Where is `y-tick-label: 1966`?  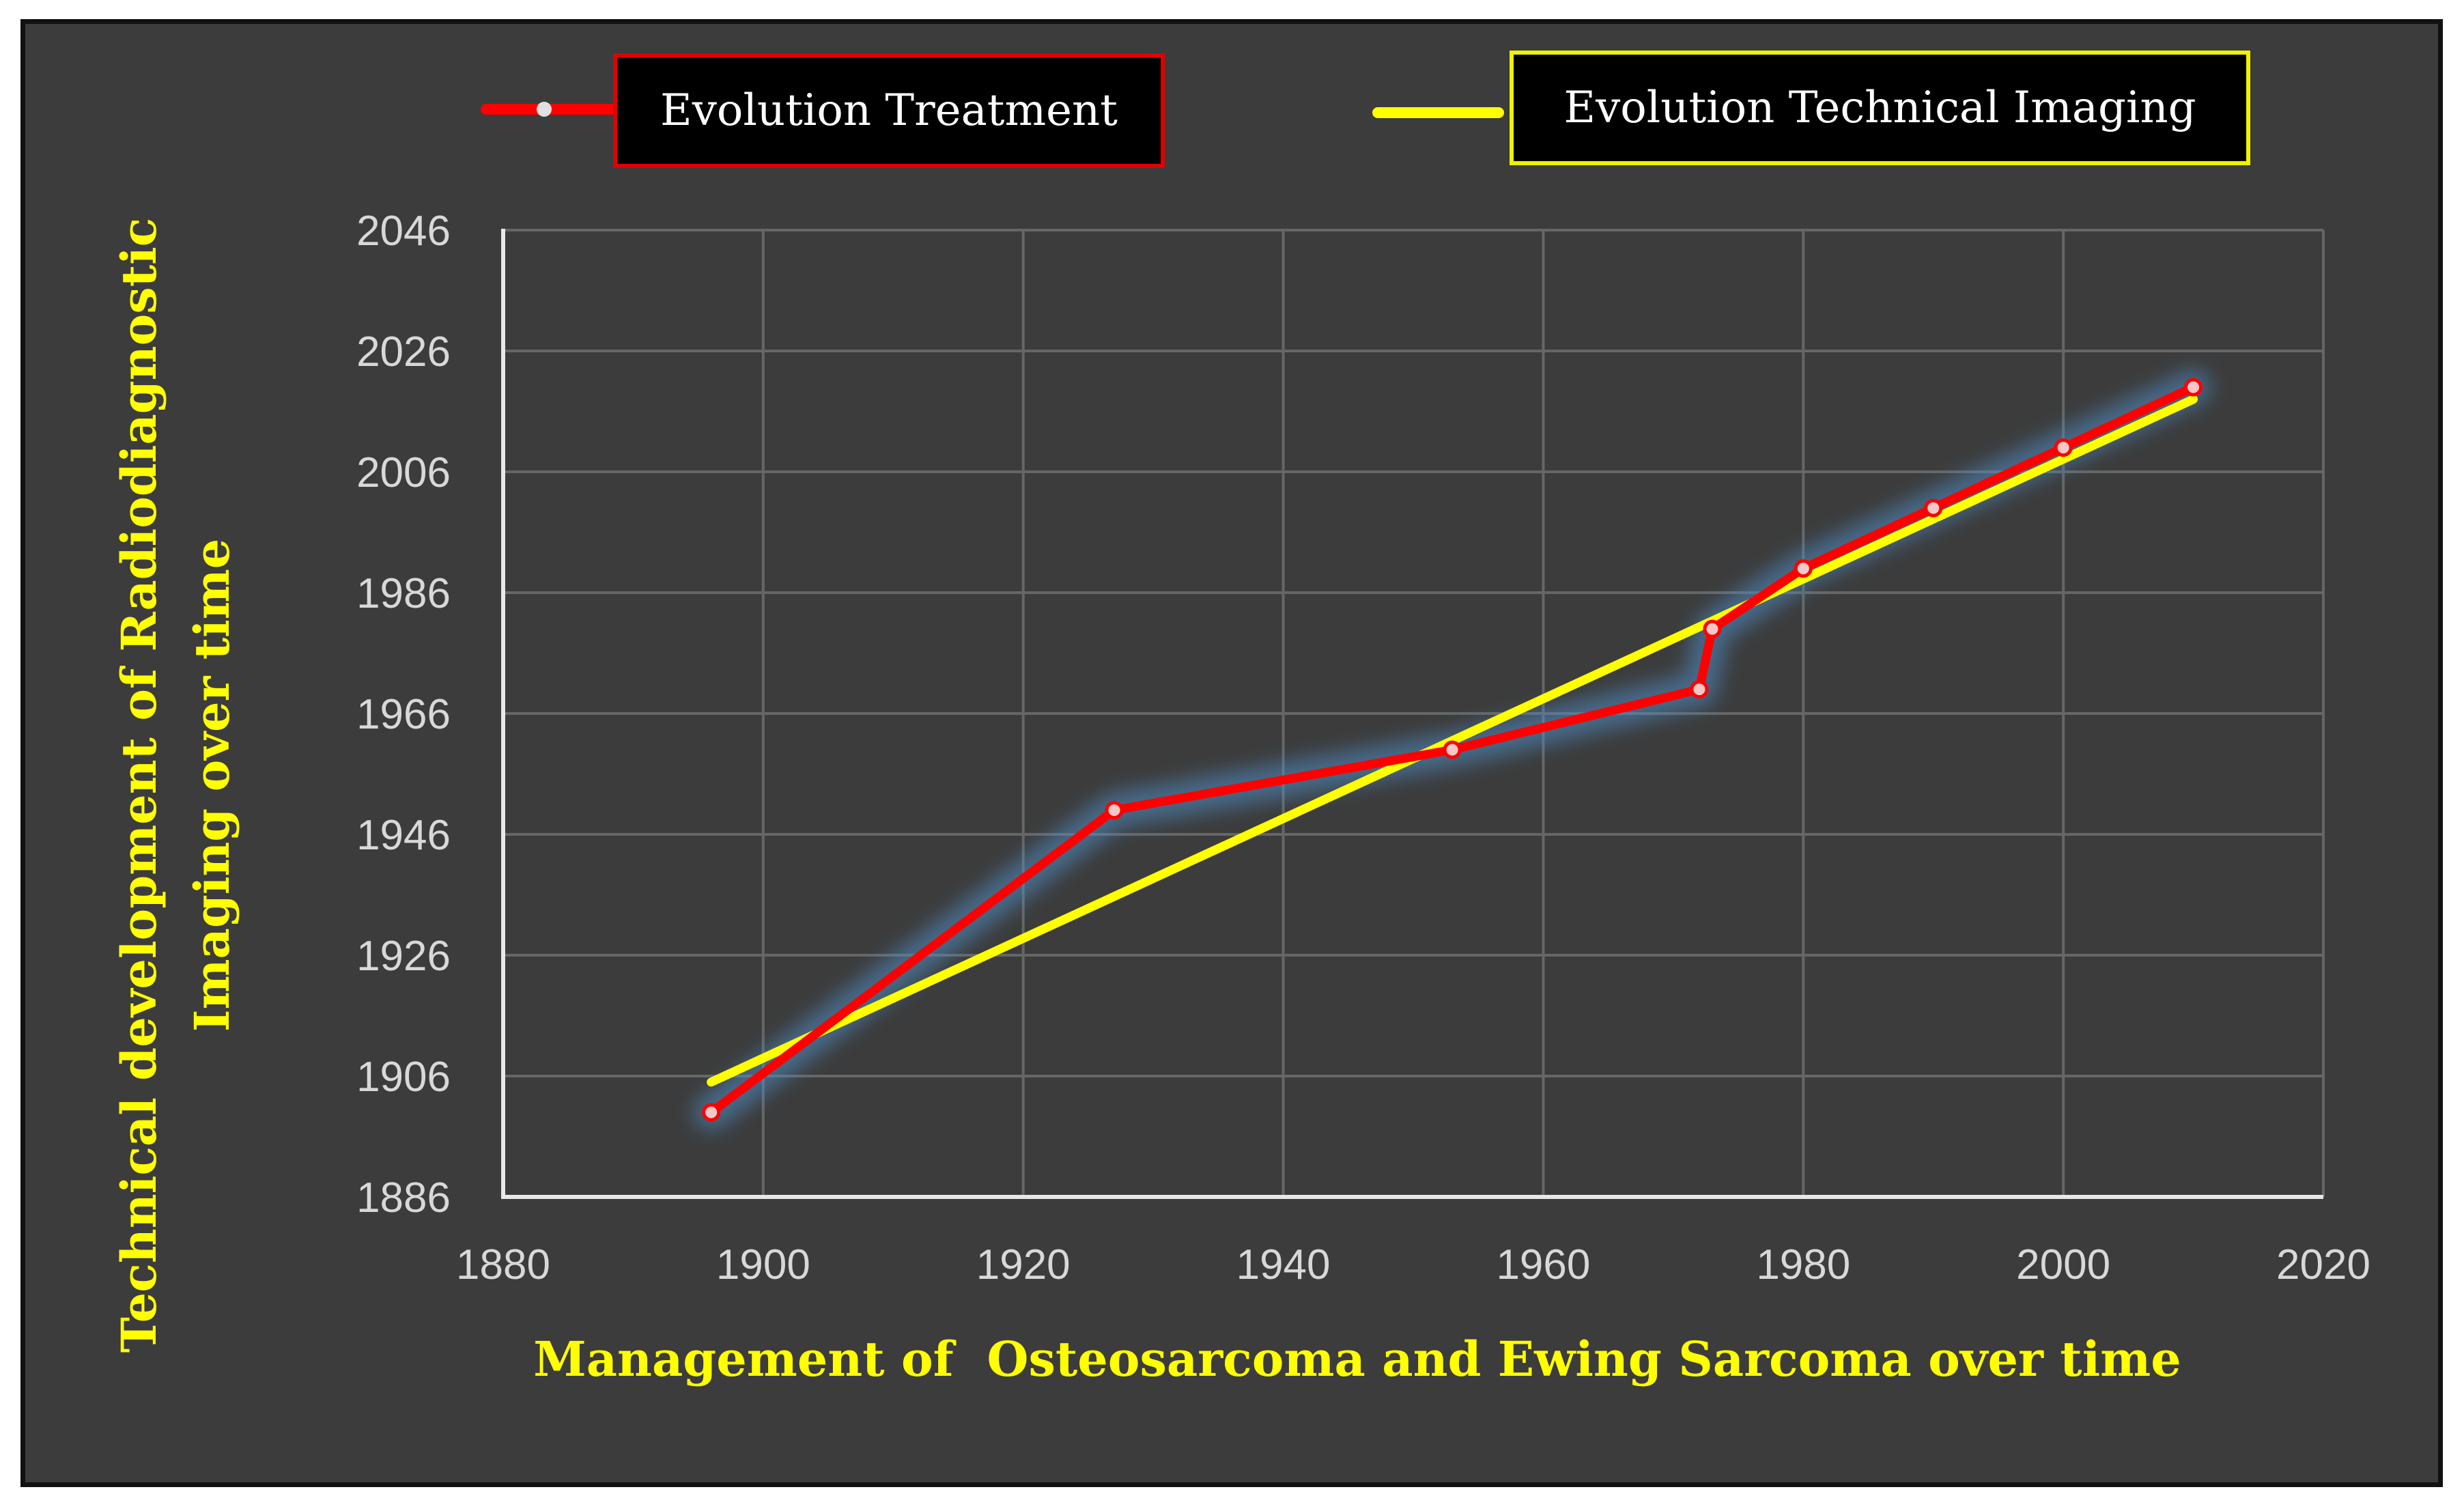
y-tick-label: 1966 is located at coordinates (403, 714).